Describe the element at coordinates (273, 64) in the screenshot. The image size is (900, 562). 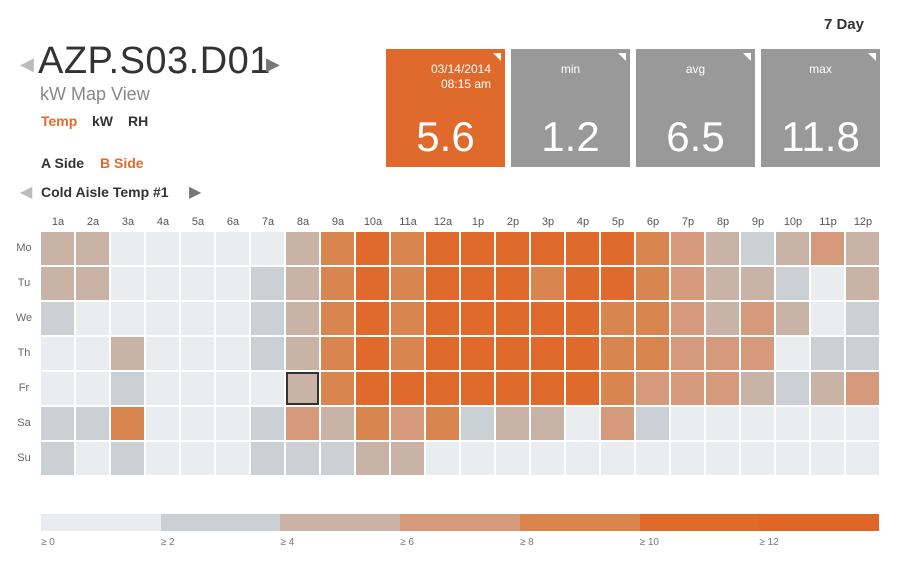
I see `next-device-chevron-right-icon: ▶` at that location.